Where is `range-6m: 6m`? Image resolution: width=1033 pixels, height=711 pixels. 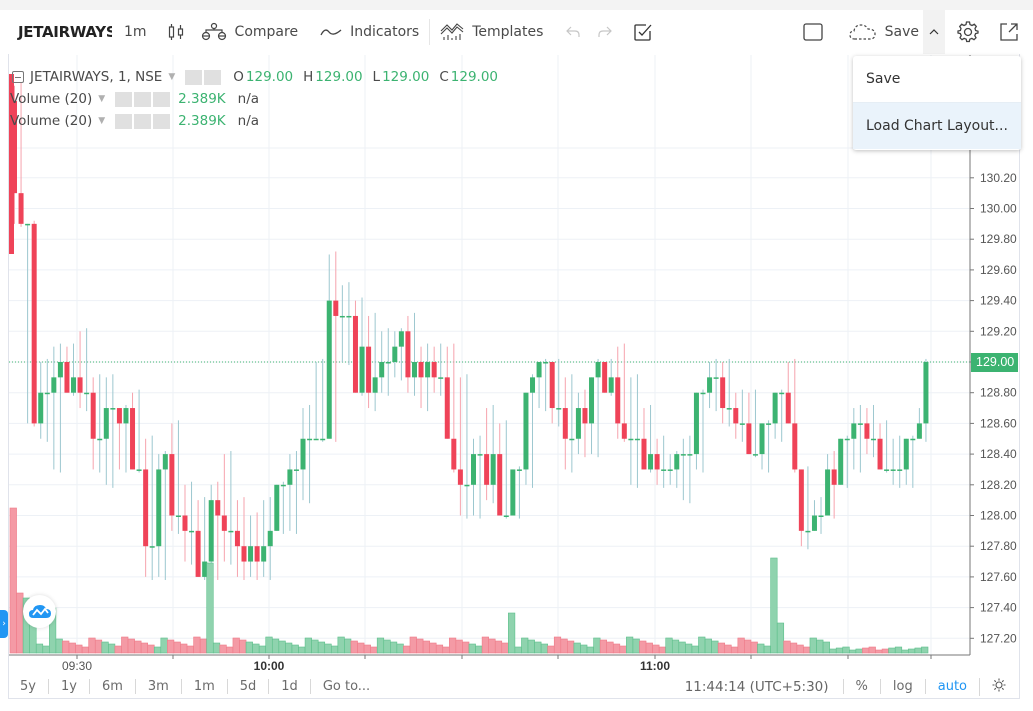
range-6m: 6m is located at coordinates (113, 686).